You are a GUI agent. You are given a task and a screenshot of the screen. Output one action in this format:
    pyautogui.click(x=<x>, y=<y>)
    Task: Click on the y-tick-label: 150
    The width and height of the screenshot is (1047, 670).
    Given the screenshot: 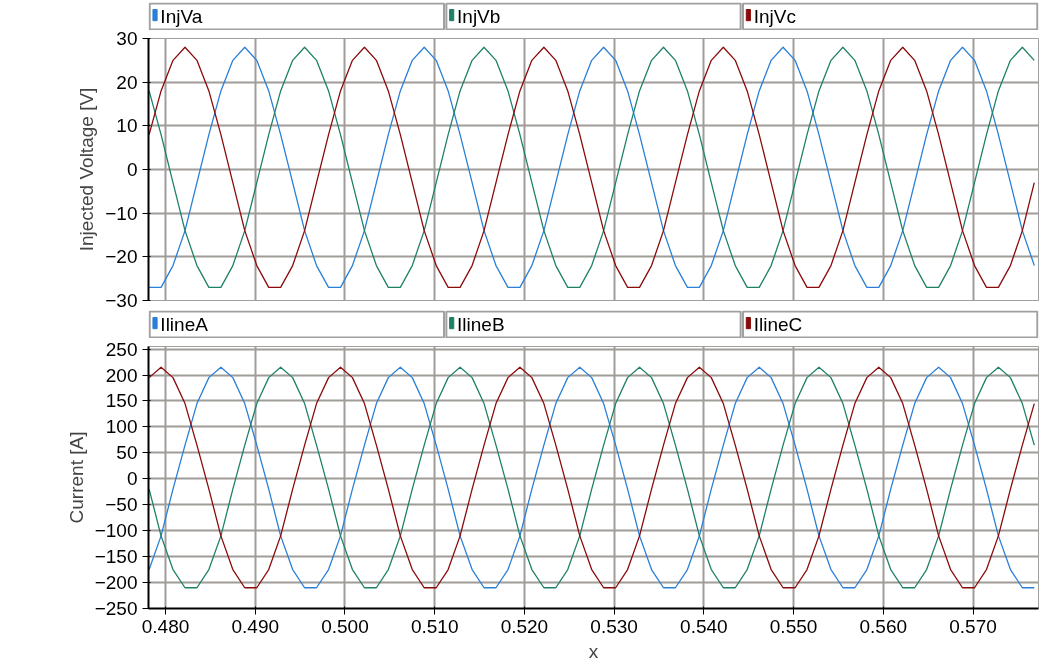 What is the action you would take?
    pyautogui.click(x=121, y=401)
    